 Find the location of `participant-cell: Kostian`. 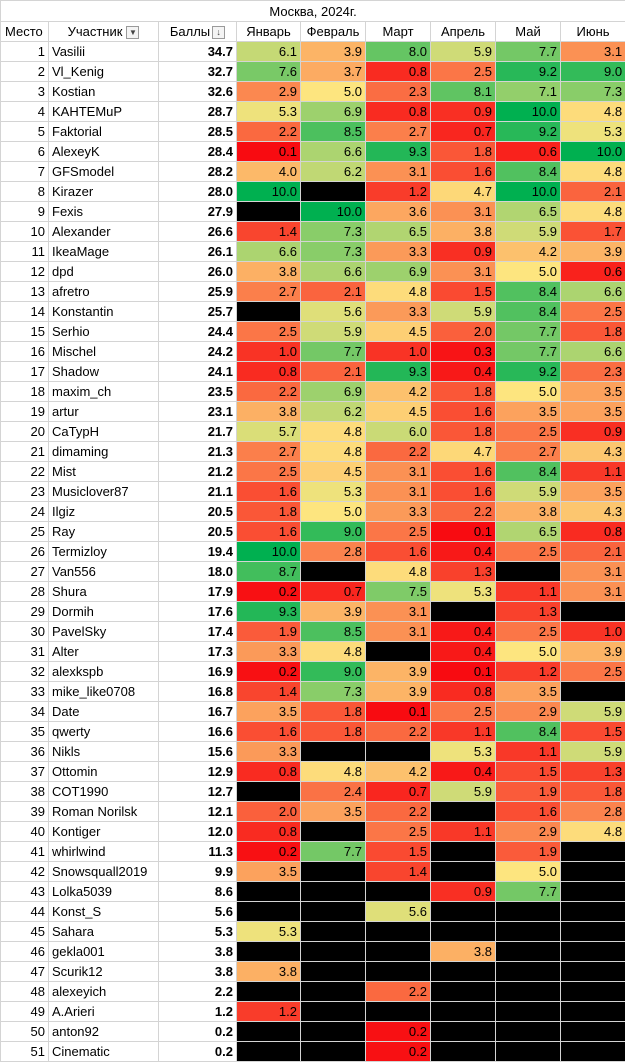

participant-cell: Kostian is located at coordinates (104, 92).